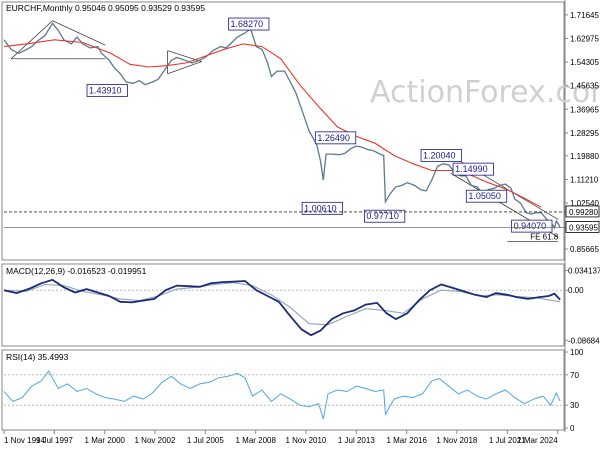  What do you see at coordinates (584, 203) in the screenshot?
I see `y-tick-label: 1.02540` at bounding box center [584, 203].